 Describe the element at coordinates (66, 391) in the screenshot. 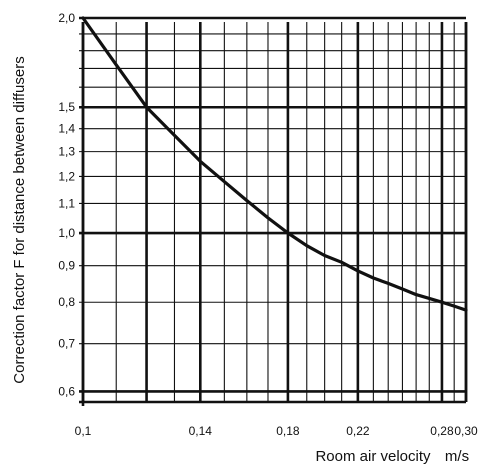

I see `y-tick-label: 0,6` at that location.